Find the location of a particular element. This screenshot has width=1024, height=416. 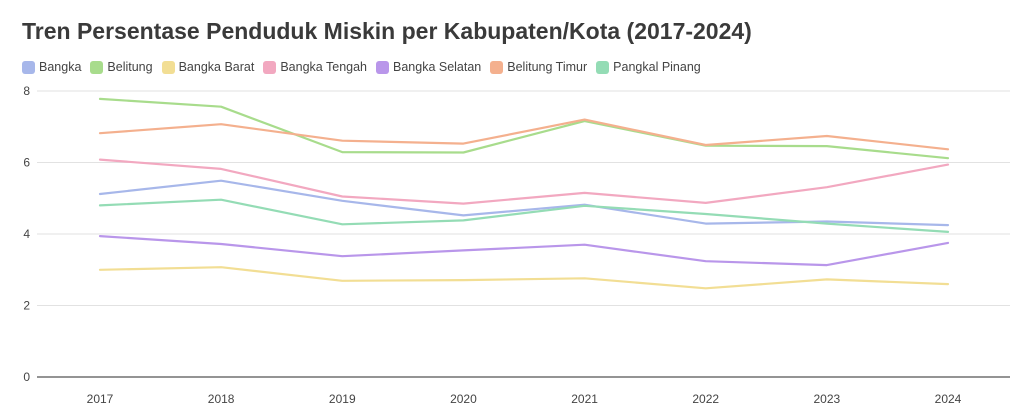

x-tick-label-2018: 2018 is located at coordinates (221, 399).